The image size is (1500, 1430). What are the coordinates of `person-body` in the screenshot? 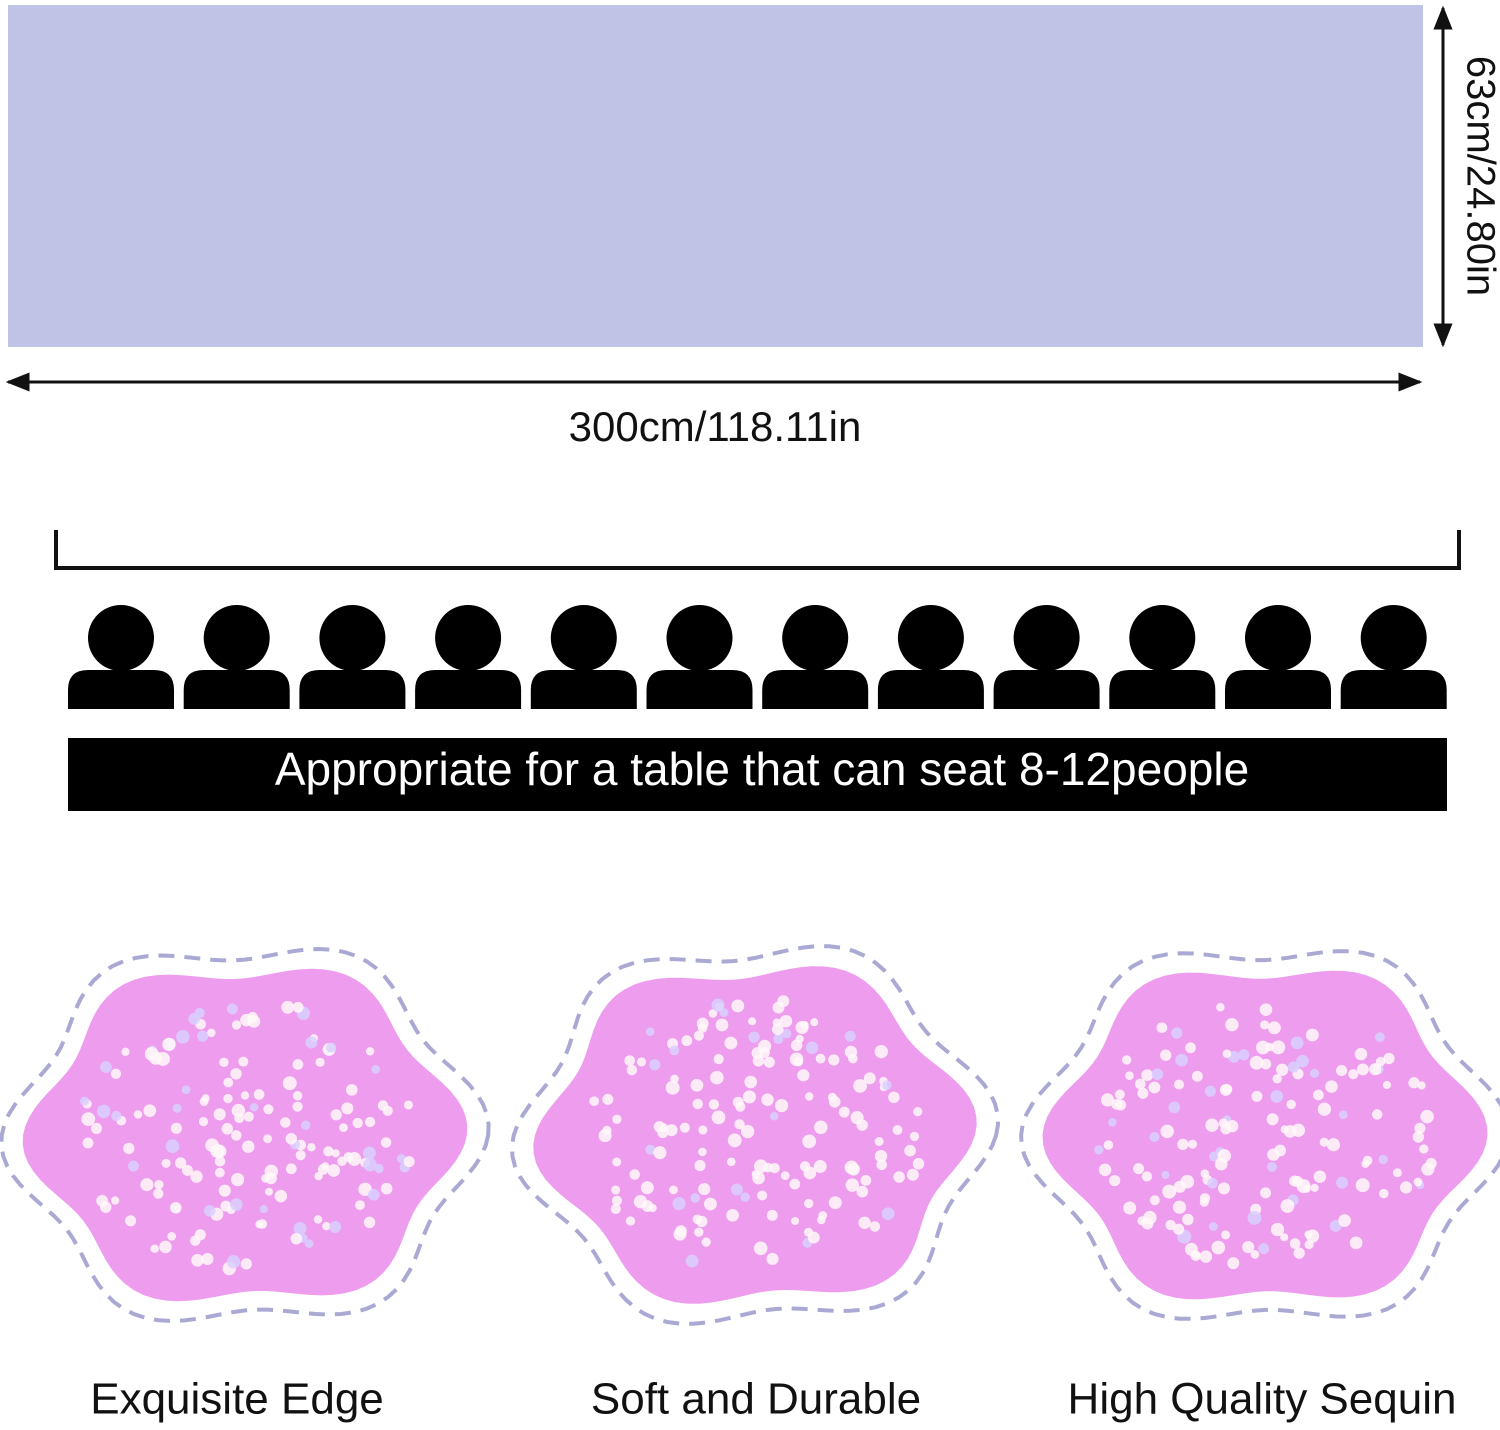 It's located at (930, 689).